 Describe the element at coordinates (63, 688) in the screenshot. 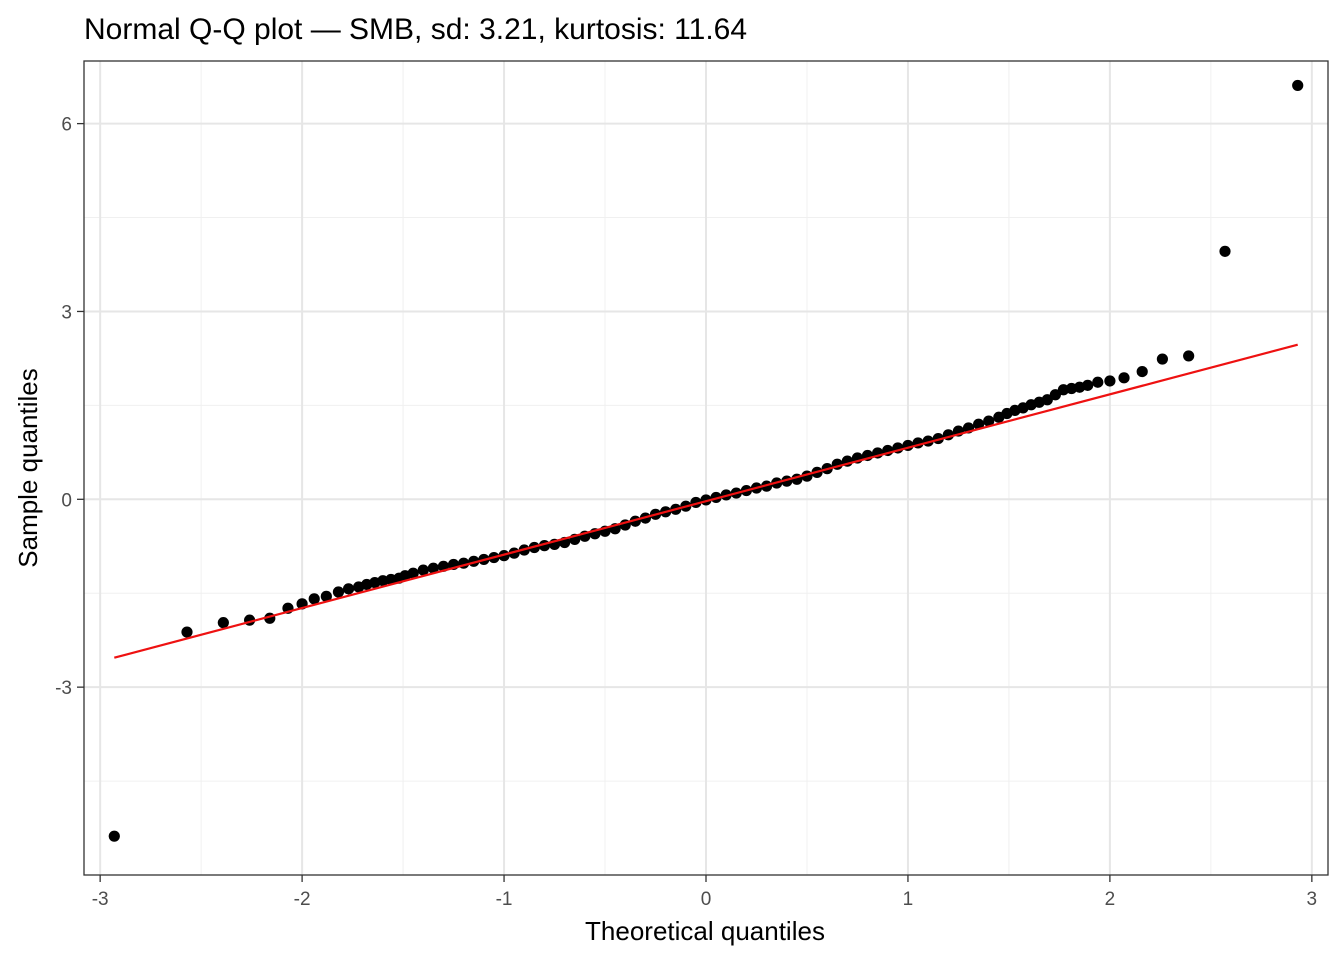

I see `y-tick-label: -3` at that location.